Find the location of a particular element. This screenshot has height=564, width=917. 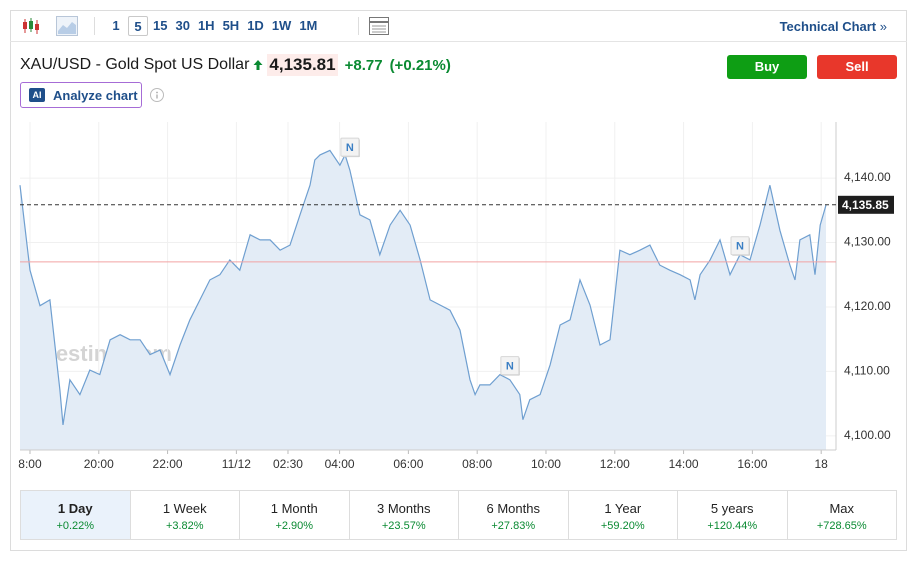

sell-button: Sell is located at coordinates (857, 67).